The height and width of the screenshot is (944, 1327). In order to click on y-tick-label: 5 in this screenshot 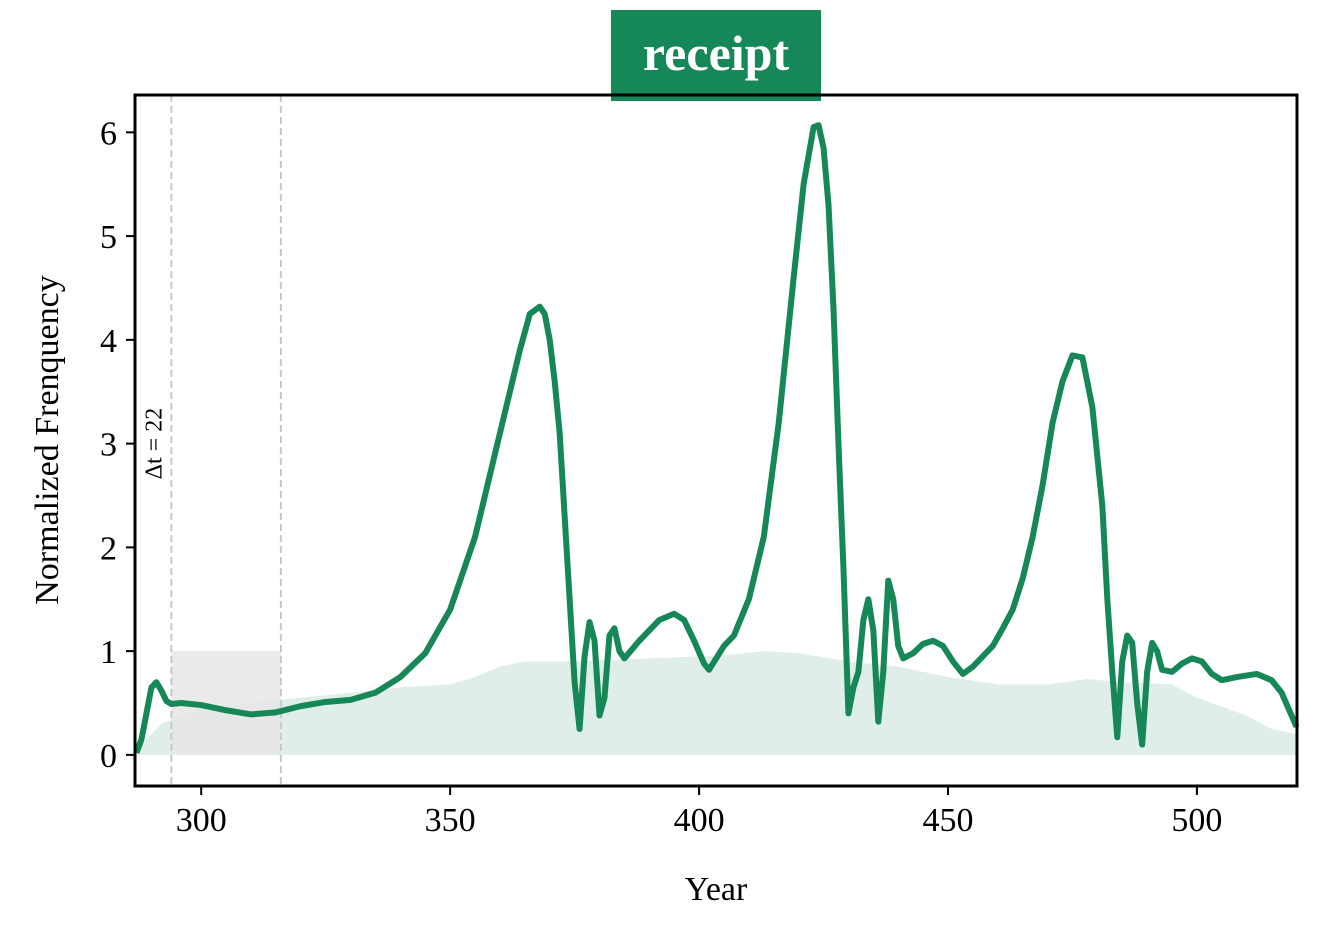, I will do `click(108, 237)`.